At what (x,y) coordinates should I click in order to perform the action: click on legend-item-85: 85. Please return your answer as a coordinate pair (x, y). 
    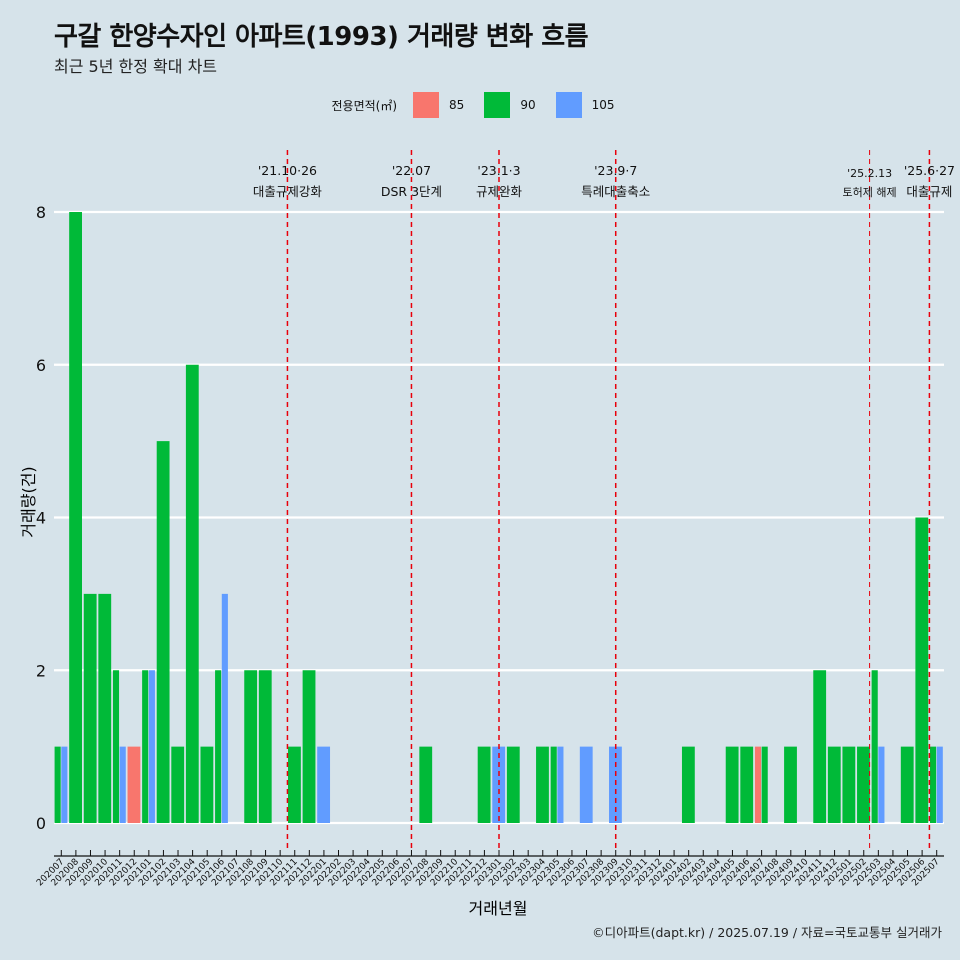
    Looking at the image, I should click on (438, 105).